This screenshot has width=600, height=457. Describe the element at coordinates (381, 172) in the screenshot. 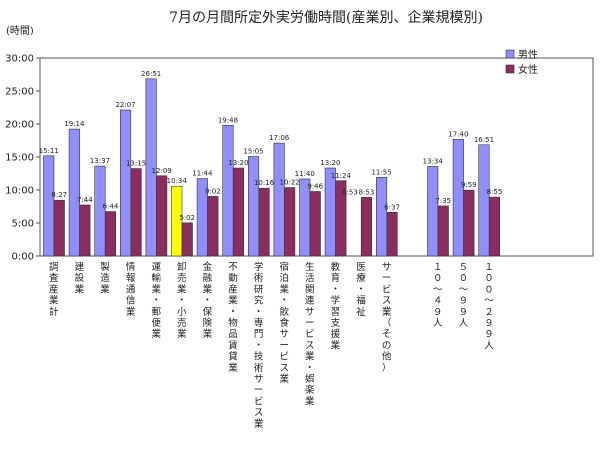

I see `data-label-male: 11:55` at that location.